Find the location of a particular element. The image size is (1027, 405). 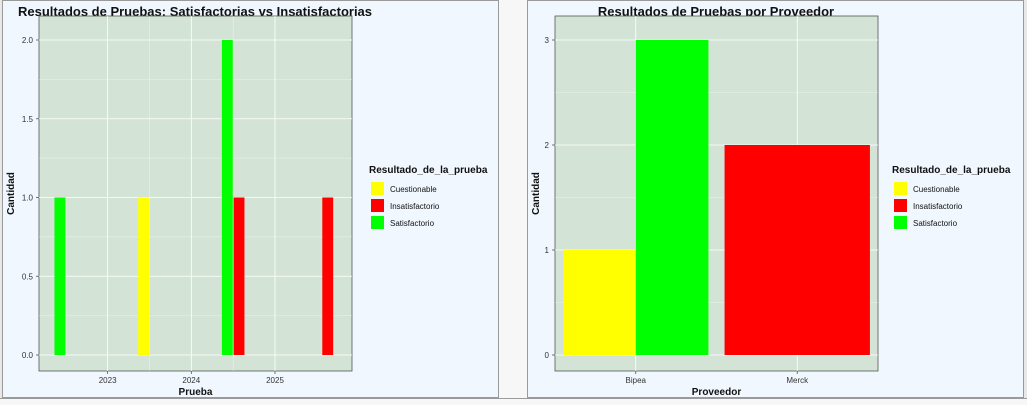

bottom-strip is located at coordinates (513, 401).